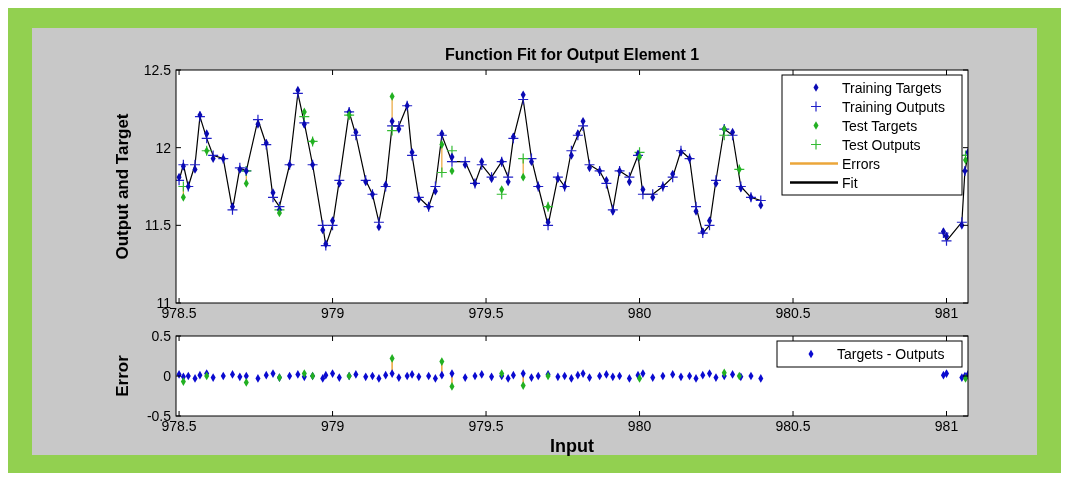 The height and width of the screenshot is (481, 1069). Describe the element at coordinates (572, 54) in the screenshot. I see `chart-title: Function Fit for Output Element 1` at that location.